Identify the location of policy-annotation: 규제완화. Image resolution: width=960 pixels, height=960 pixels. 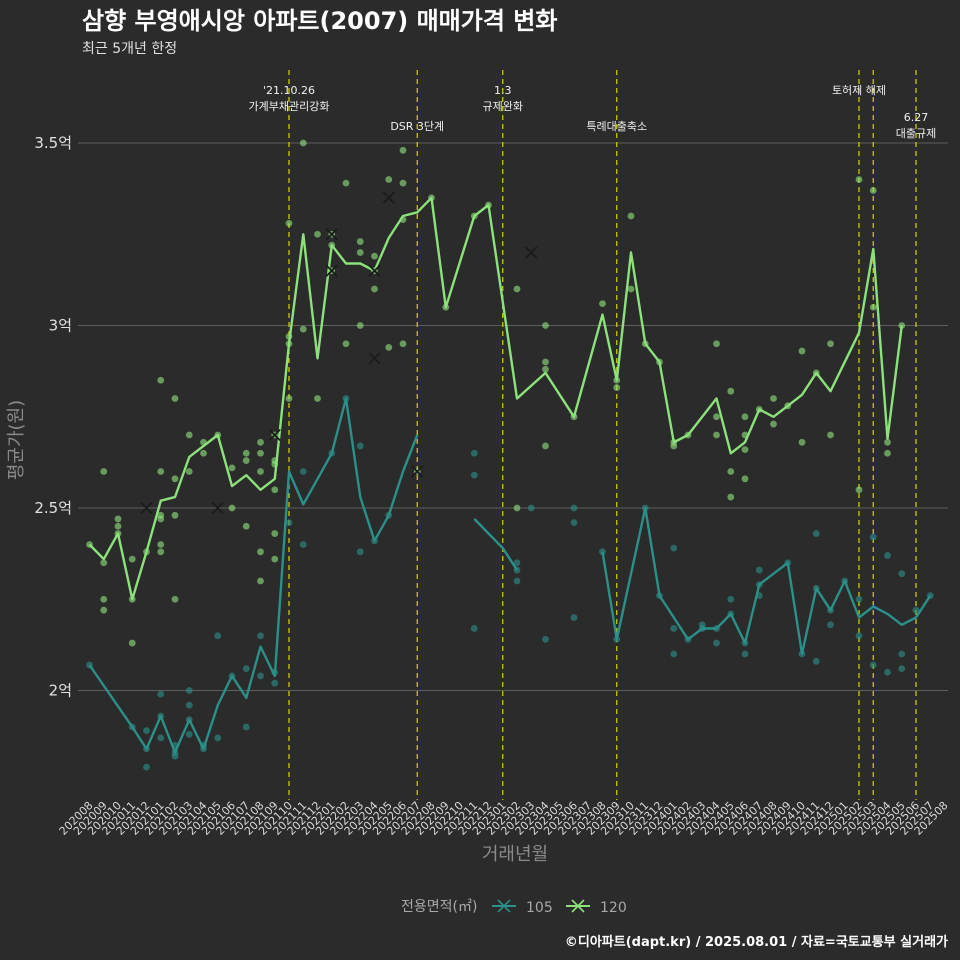
(503, 106).